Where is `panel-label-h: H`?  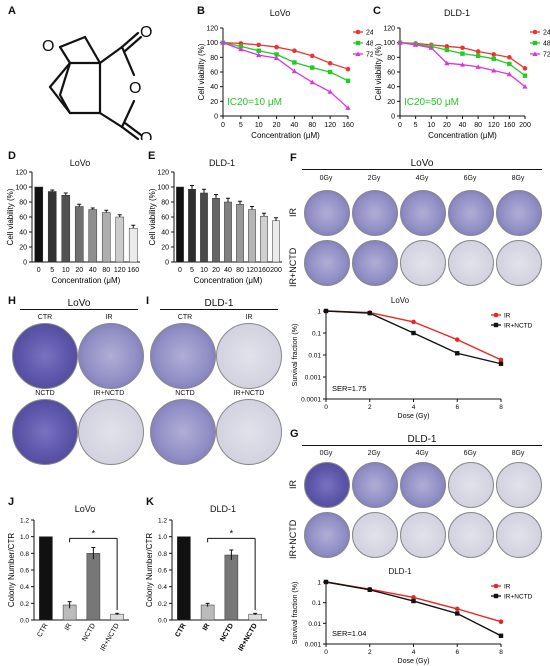 panel-label-h: H is located at coordinates (12, 301).